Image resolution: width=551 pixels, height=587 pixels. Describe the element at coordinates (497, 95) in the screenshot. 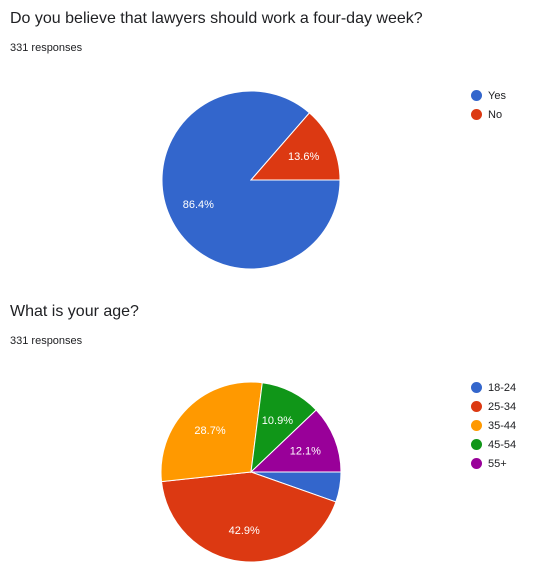

I see `legend-1-label-yes: Yes` at that location.